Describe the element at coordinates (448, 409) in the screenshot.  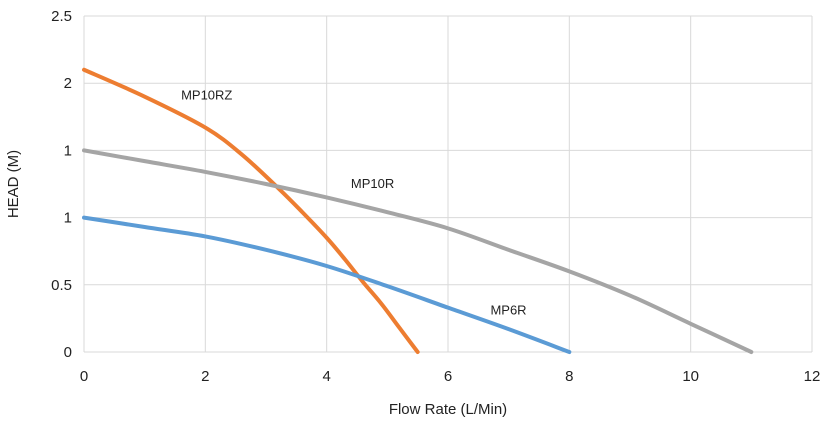
I see `x-axis-label: Flow Rate (L/Min)` at that location.